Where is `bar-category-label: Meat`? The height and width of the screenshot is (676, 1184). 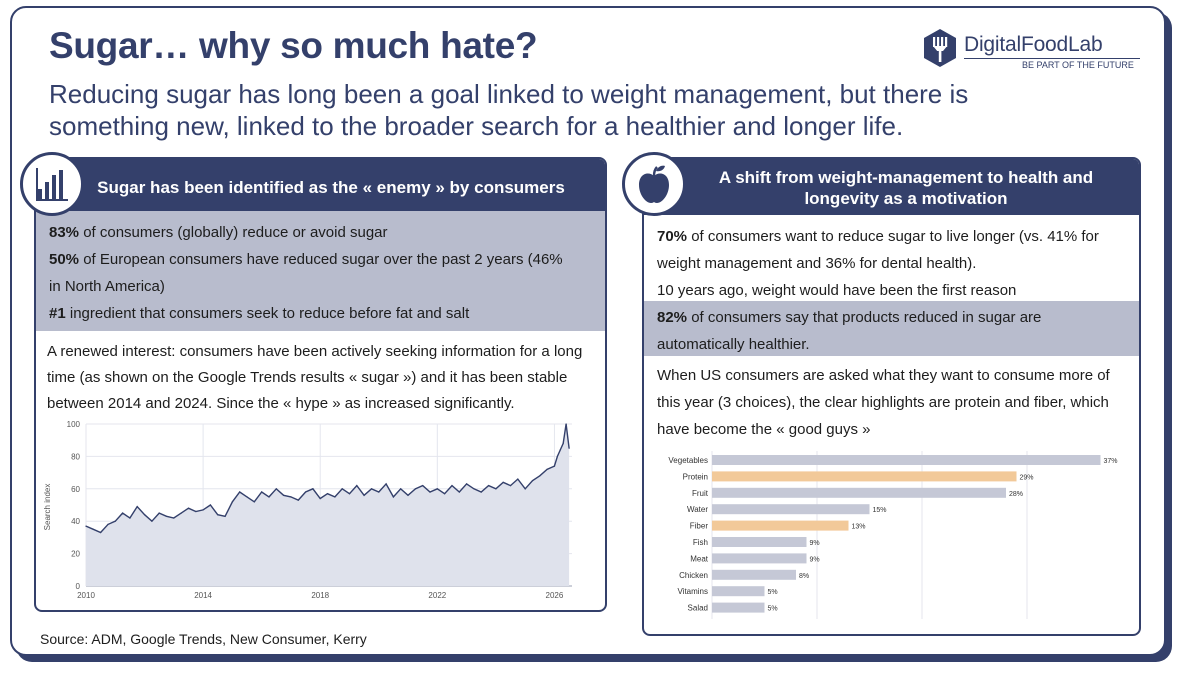 bar-category-label: Meat is located at coordinates (699, 558).